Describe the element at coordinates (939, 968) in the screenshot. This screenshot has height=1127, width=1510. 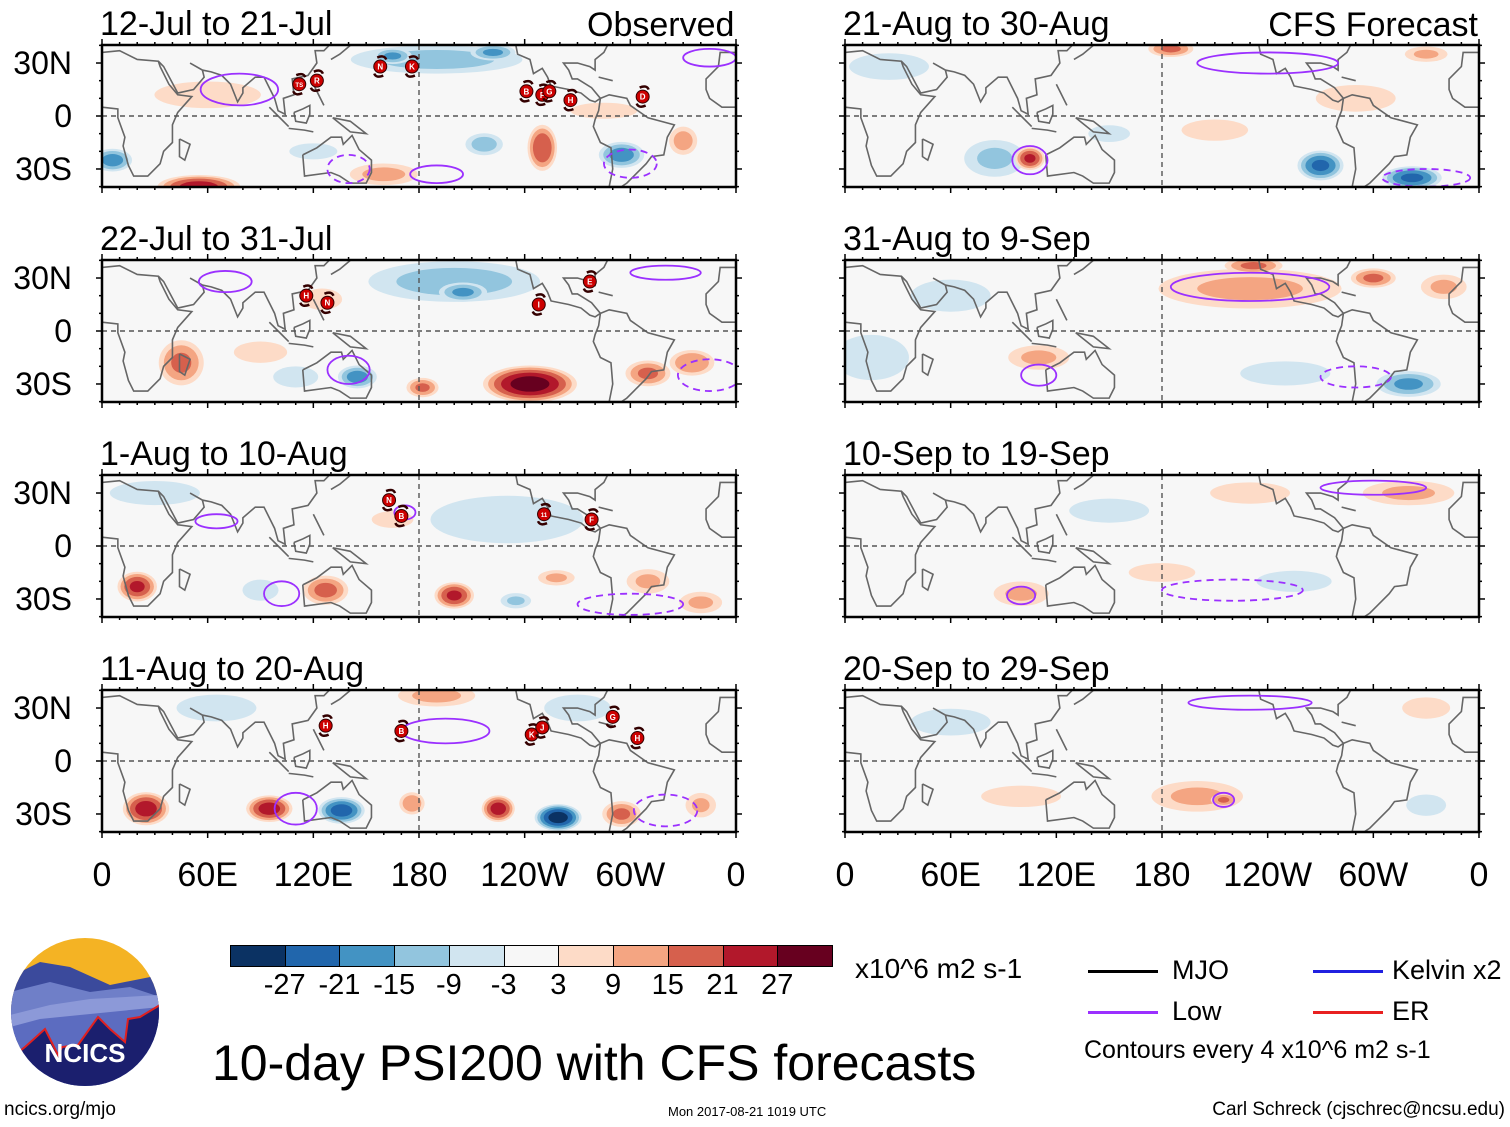
I see `colorbar-units: x10^6 m2 s-1` at that location.